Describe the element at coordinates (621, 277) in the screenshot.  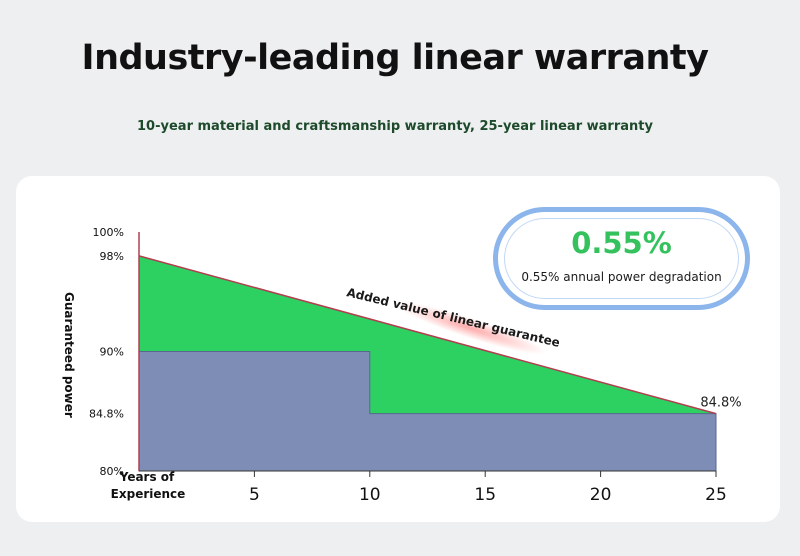
I see `badge-caption: 0.55% annual power degradation` at that location.